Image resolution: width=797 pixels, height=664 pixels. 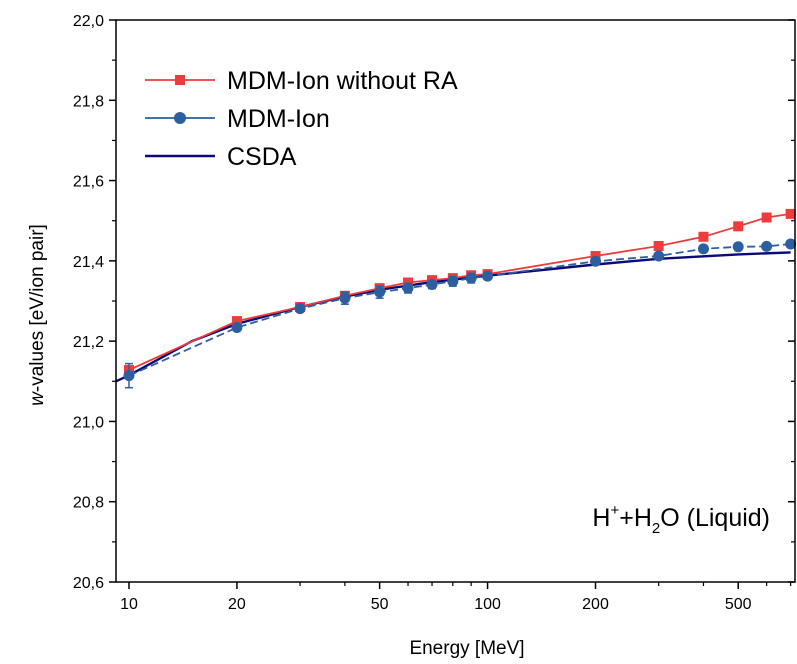 What do you see at coordinates (595, 604) in the screenshot?
I see `x-tick-label: 200` at bounding box center [595, 604].